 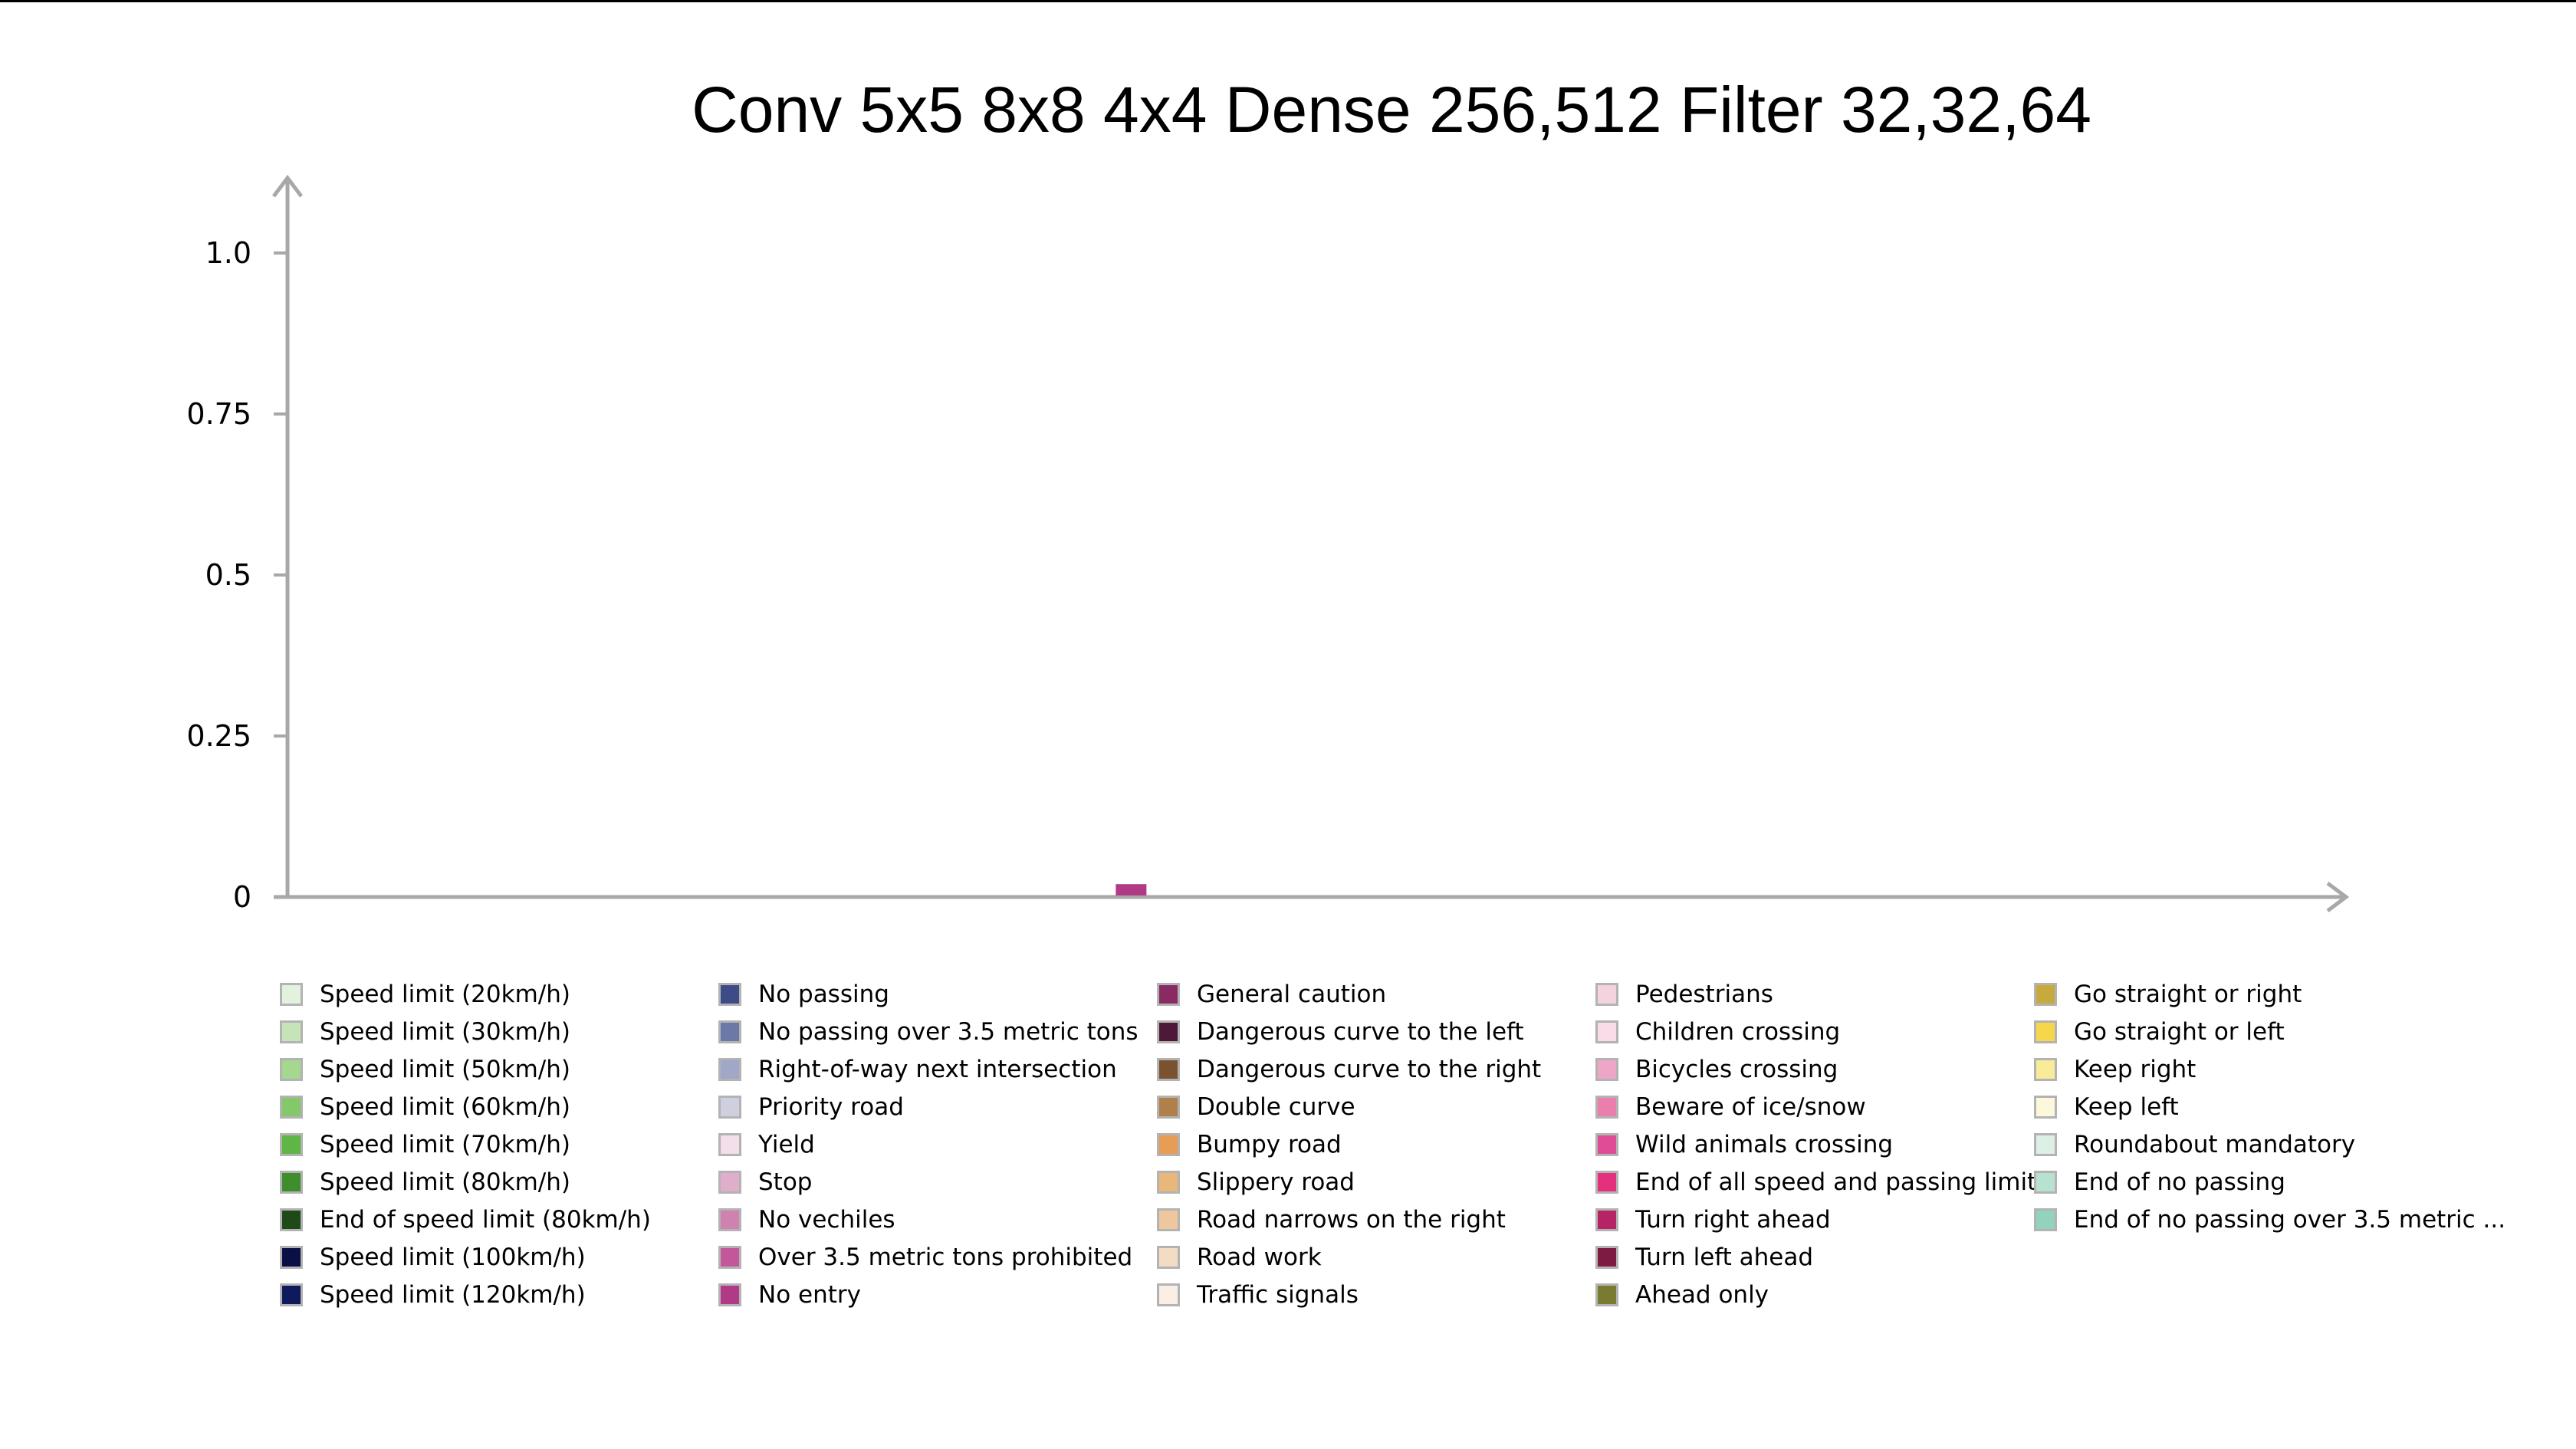 What do you see at coordinates (228, 575) in the screenshot?
I see `y-tick-label: 0.5` at bounding box center [228, 575].